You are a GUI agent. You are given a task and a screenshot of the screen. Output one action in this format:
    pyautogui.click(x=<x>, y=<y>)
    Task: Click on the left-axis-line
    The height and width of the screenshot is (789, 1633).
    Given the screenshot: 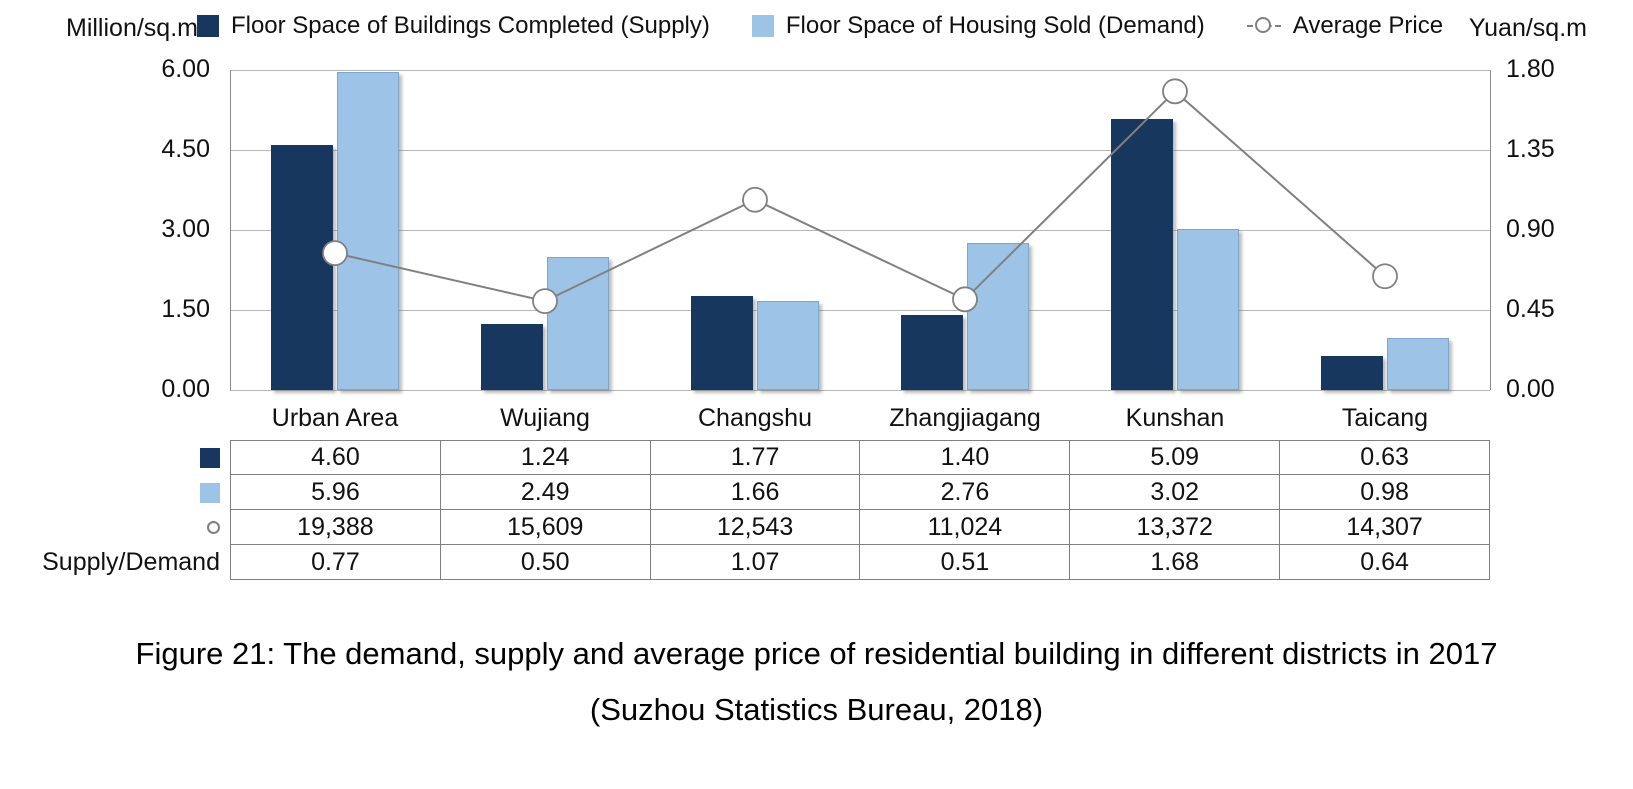 What is the action you would take?
    pyautogui.click(x=230, y=230)
    